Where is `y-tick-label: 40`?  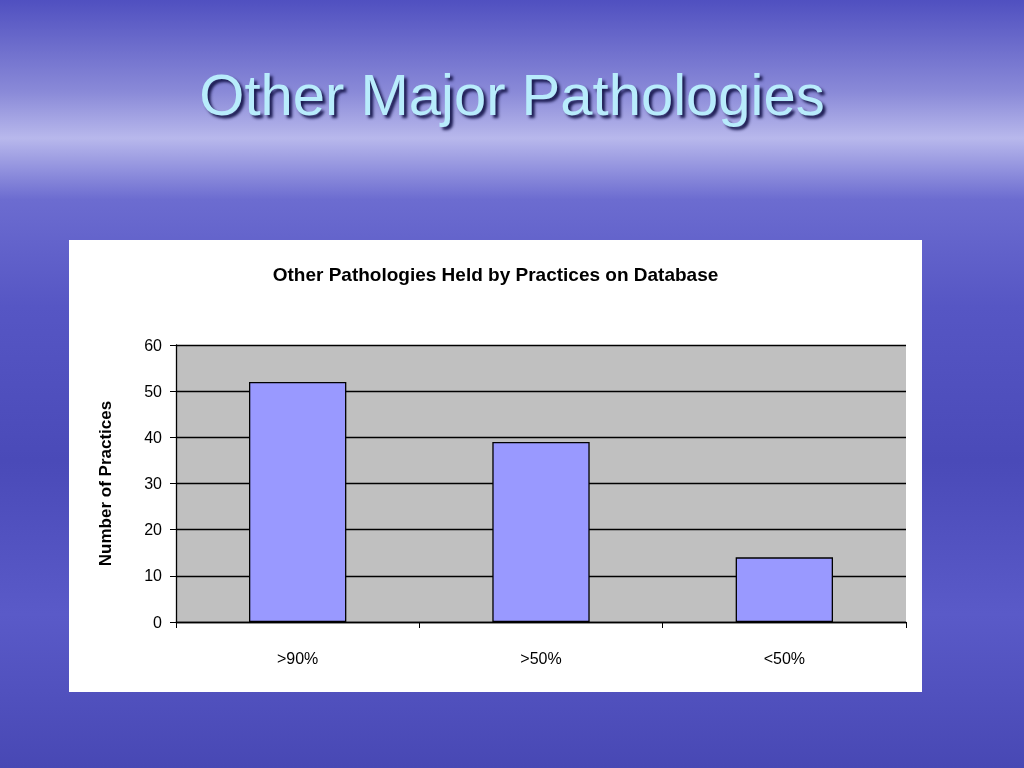 y-tick-label: 40 is located at coordinates (153, 437).